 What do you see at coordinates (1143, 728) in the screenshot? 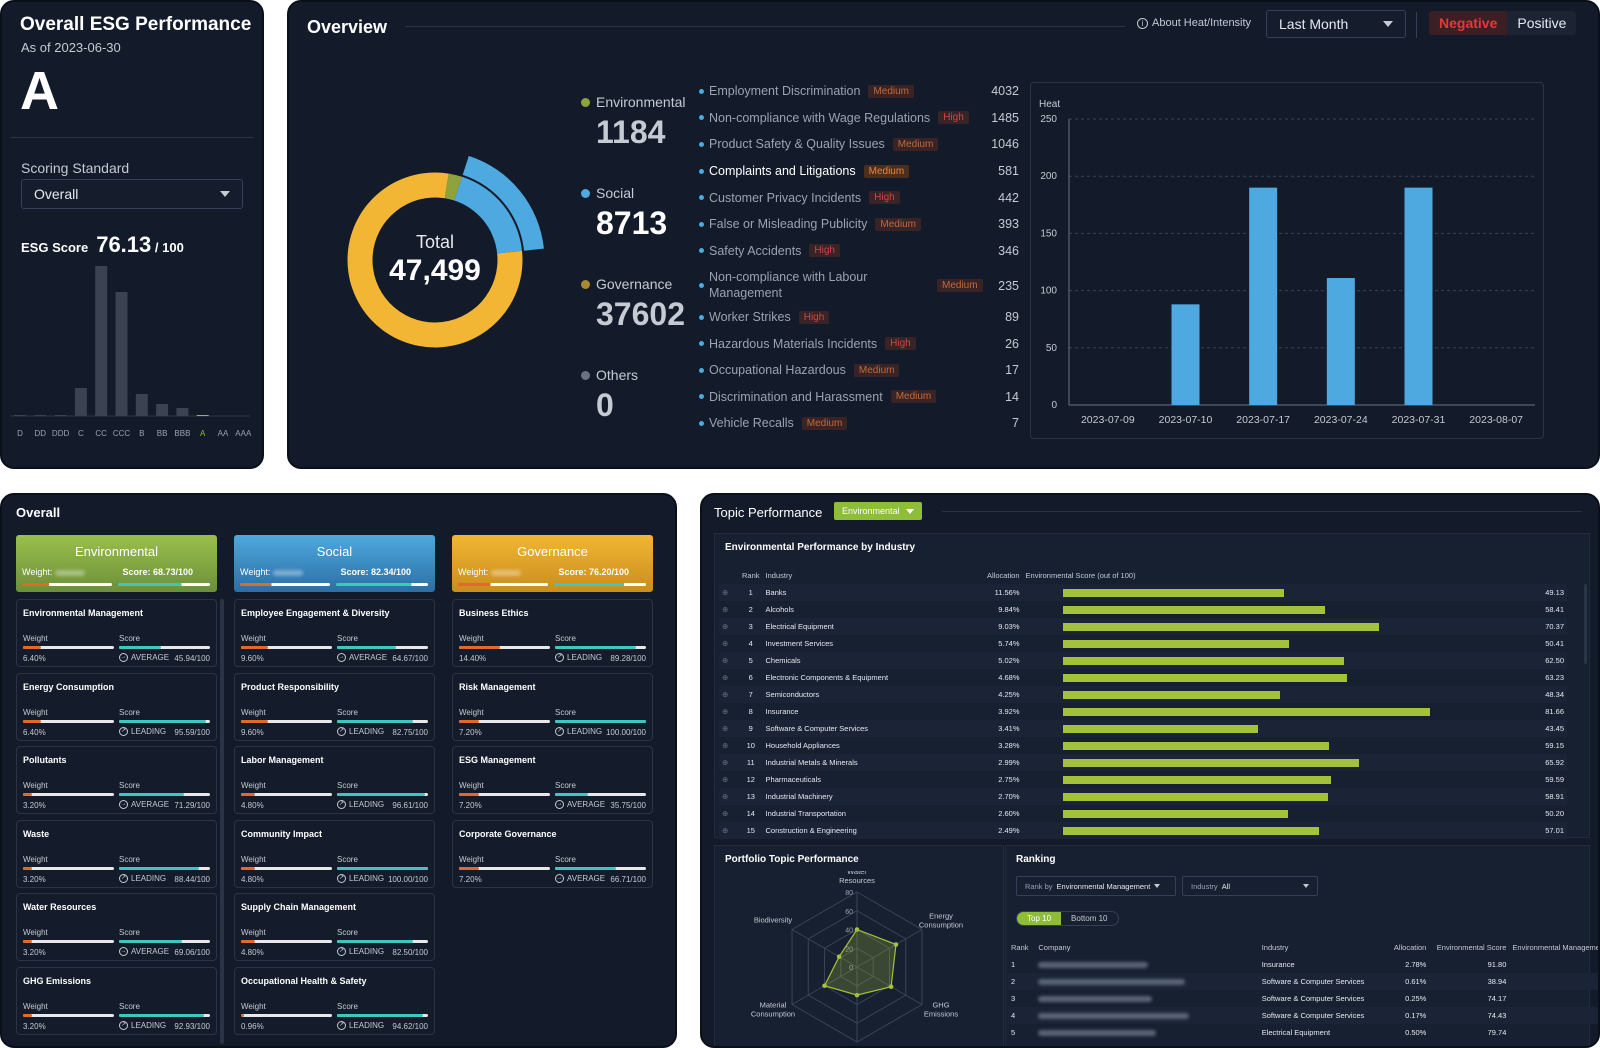
I see `table-row: ⊕ 9 Software & Computer Services 3.41% 43.45` at bounding box center [1143, 728].